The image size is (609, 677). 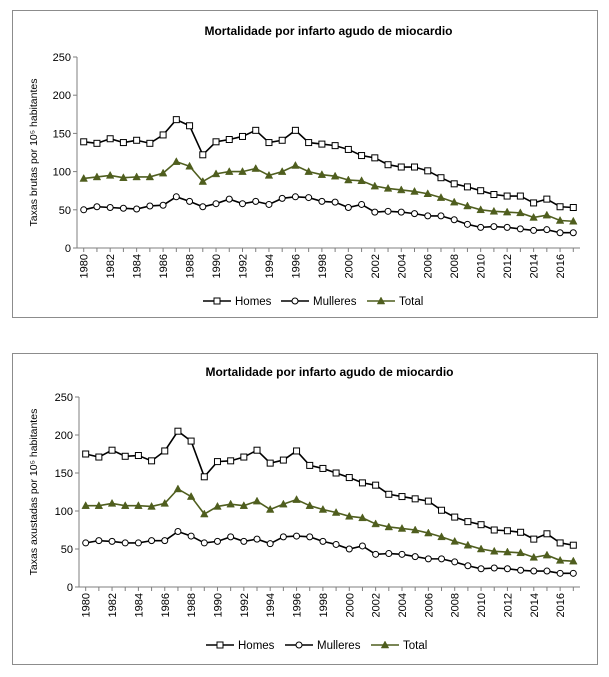 I want to click on y-tick-label: 50, so click(x=67, y=550).